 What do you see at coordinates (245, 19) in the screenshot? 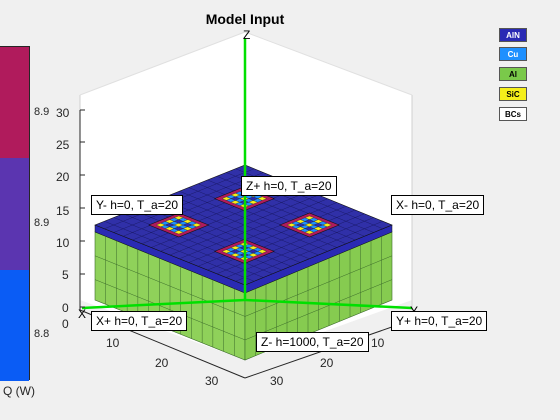
I see `plot-title: Model Input` at bounding box center [245, 19].